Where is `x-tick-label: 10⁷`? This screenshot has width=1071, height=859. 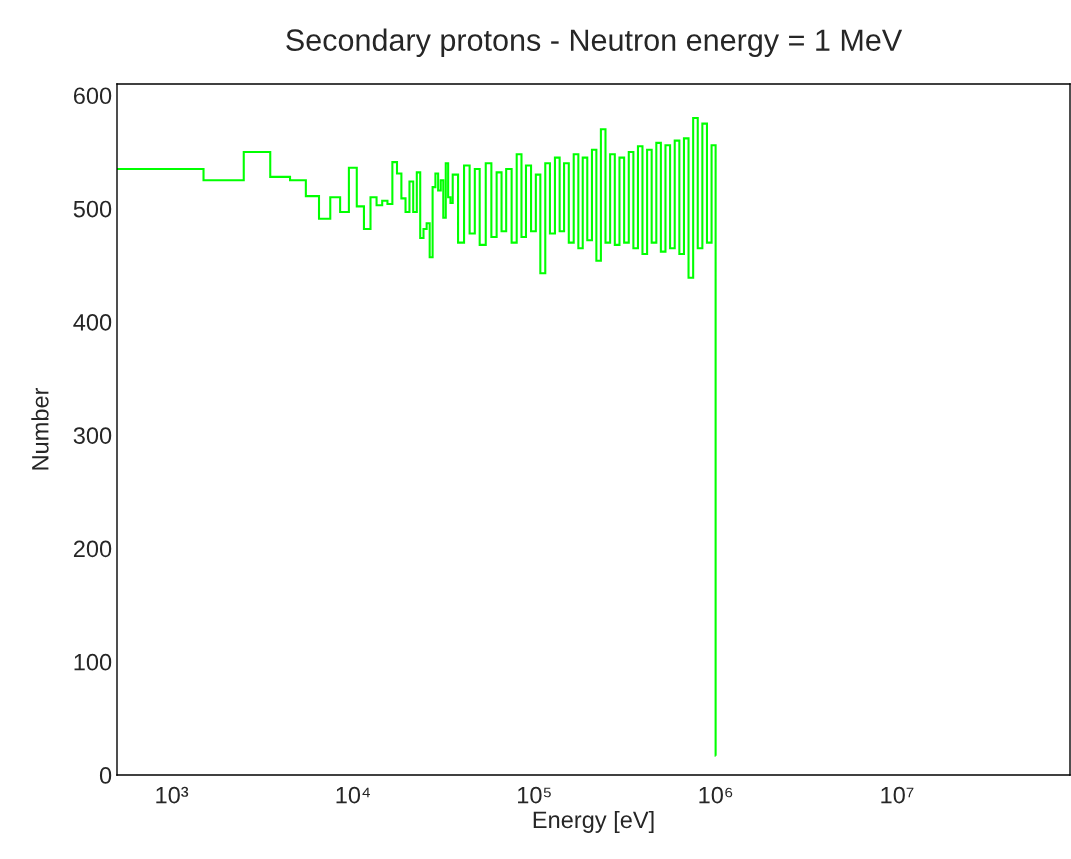 x-tick-label: 10⁷ is located at coordinates (897, 795).